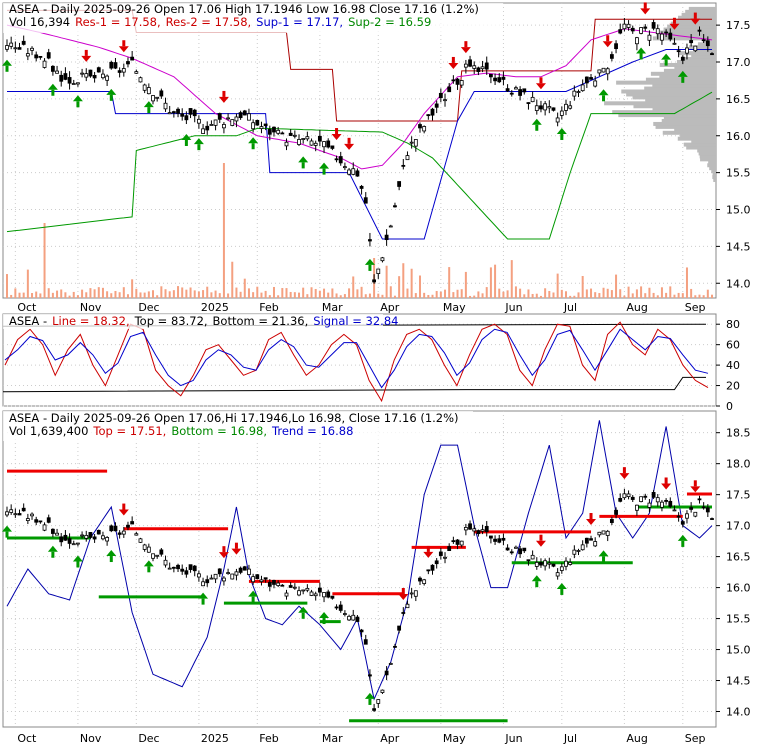 The image size is (780, 745). What do you see at coordinates (27, 738) in the screenshot?
I see `trend-panel-xtick-label: Oct` at bounding box center [27, 738].